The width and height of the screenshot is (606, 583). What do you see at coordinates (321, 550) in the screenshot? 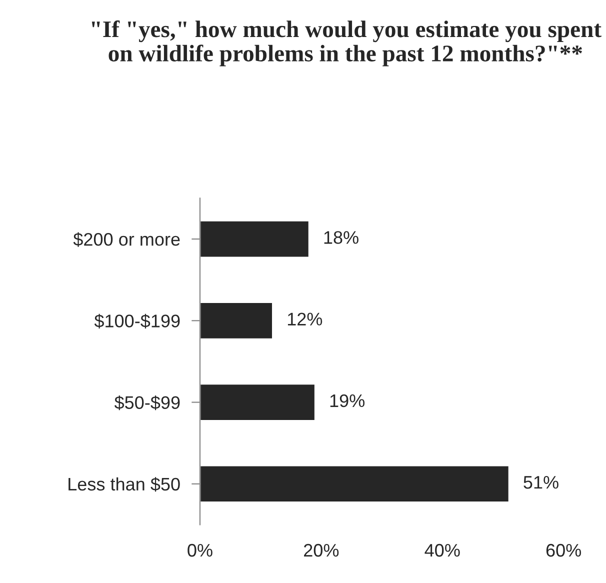
I see `x-tick-label: 20%` at bounding box center [321, 550].